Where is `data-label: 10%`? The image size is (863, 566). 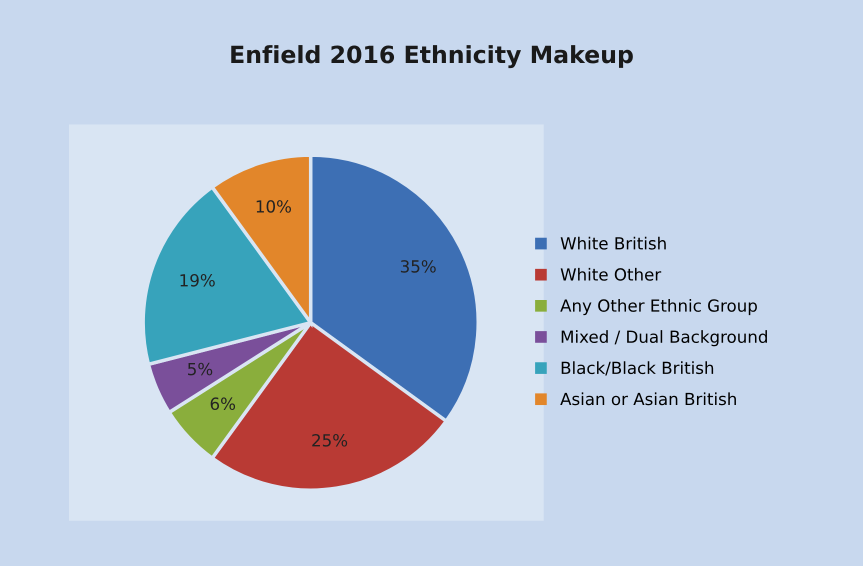
data-label: 10% is located at coordinates (274, 206).